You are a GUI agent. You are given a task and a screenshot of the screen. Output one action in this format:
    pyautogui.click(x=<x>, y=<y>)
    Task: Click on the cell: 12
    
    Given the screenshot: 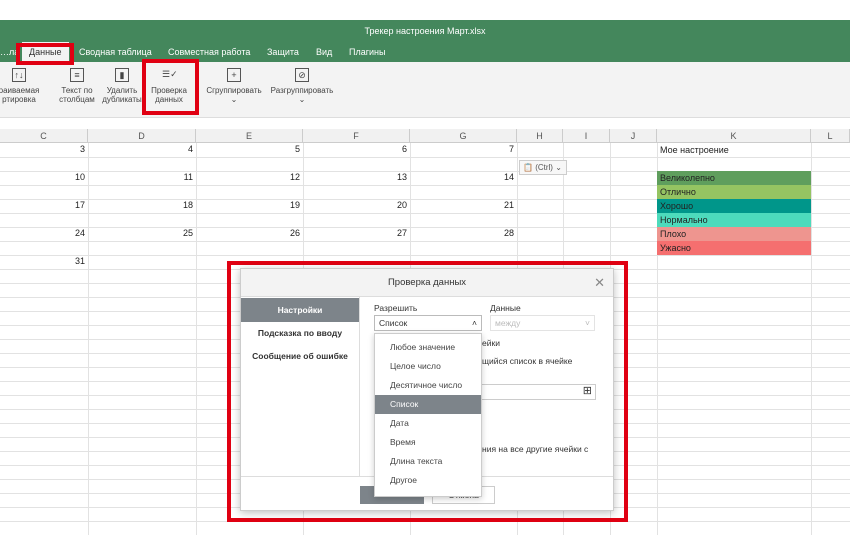 What is the action you would take?
    pyautogui.click(x=294, y=177)
    